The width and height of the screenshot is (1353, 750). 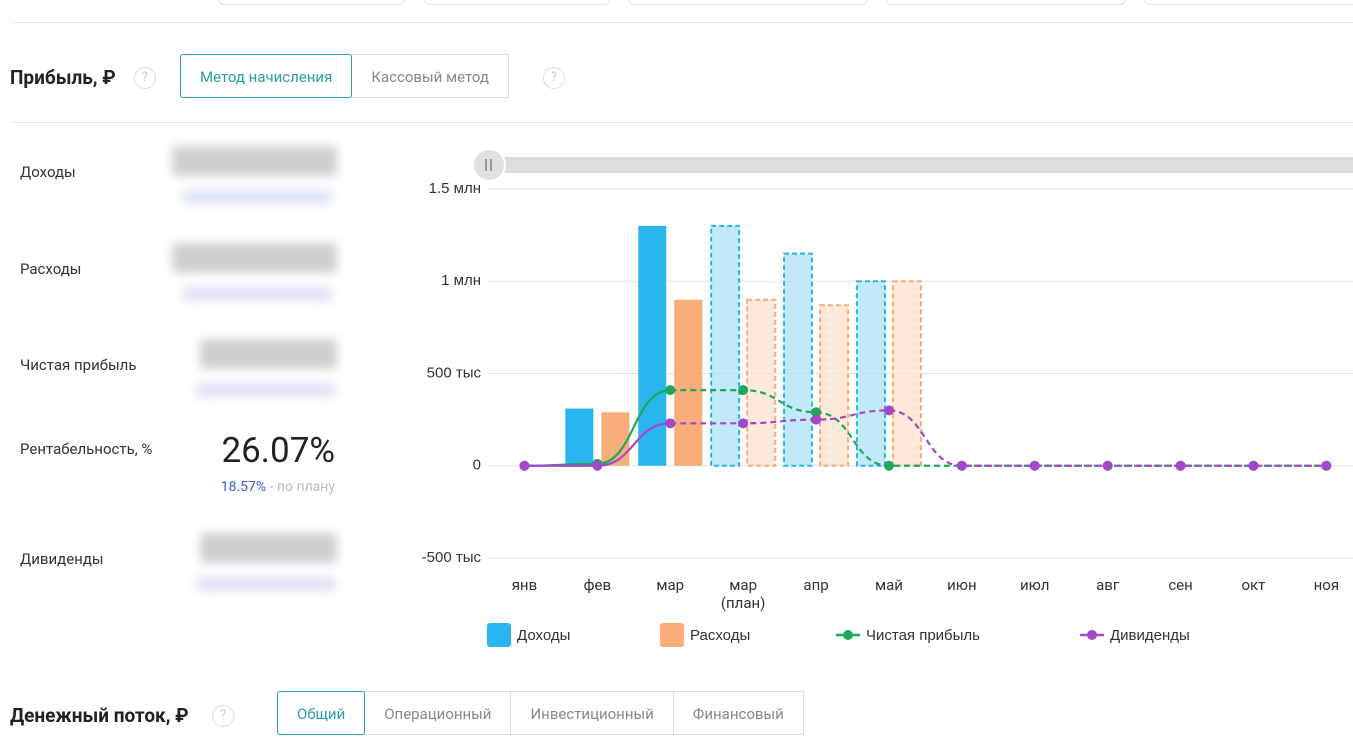 I want to click on tab-group: Метод начисления Кассовый метод, so click(x=344, y=76).